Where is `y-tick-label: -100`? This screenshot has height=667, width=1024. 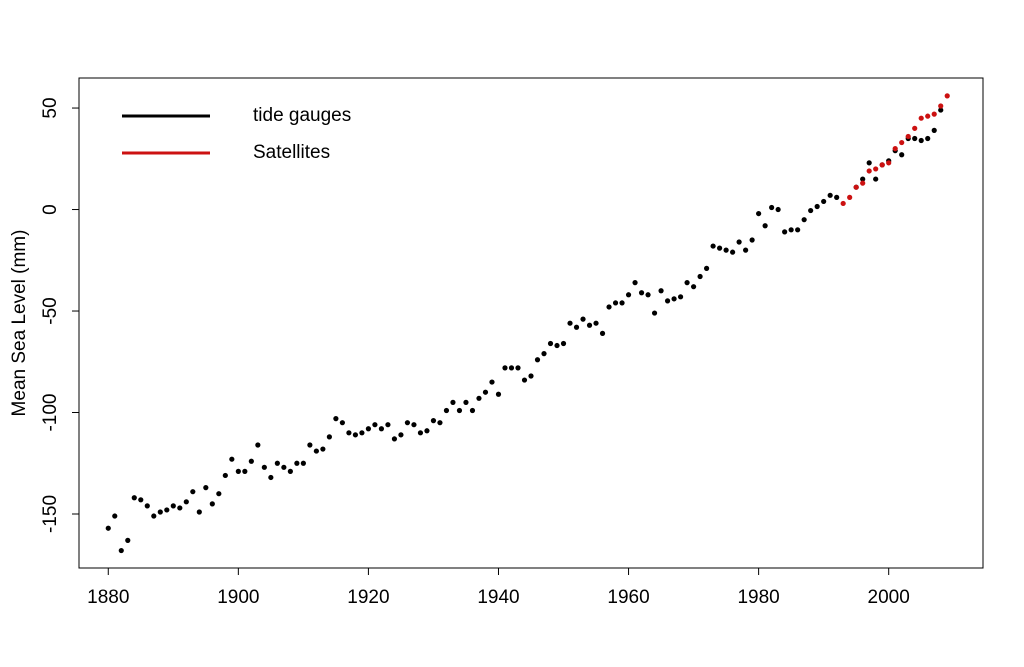 y-tick-label: -100 is located at coordinates (50, 412).